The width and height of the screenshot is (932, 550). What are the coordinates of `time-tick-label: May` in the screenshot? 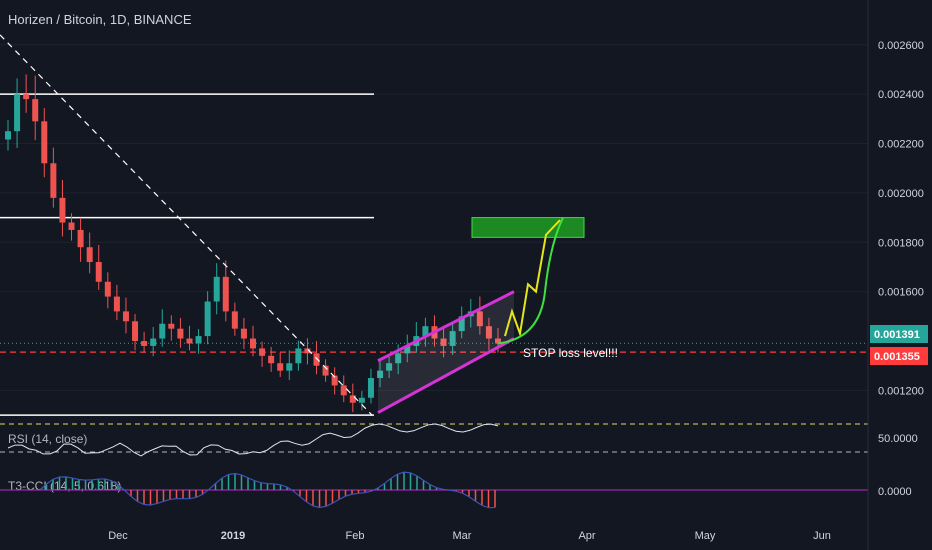 It's located at (705, 536).